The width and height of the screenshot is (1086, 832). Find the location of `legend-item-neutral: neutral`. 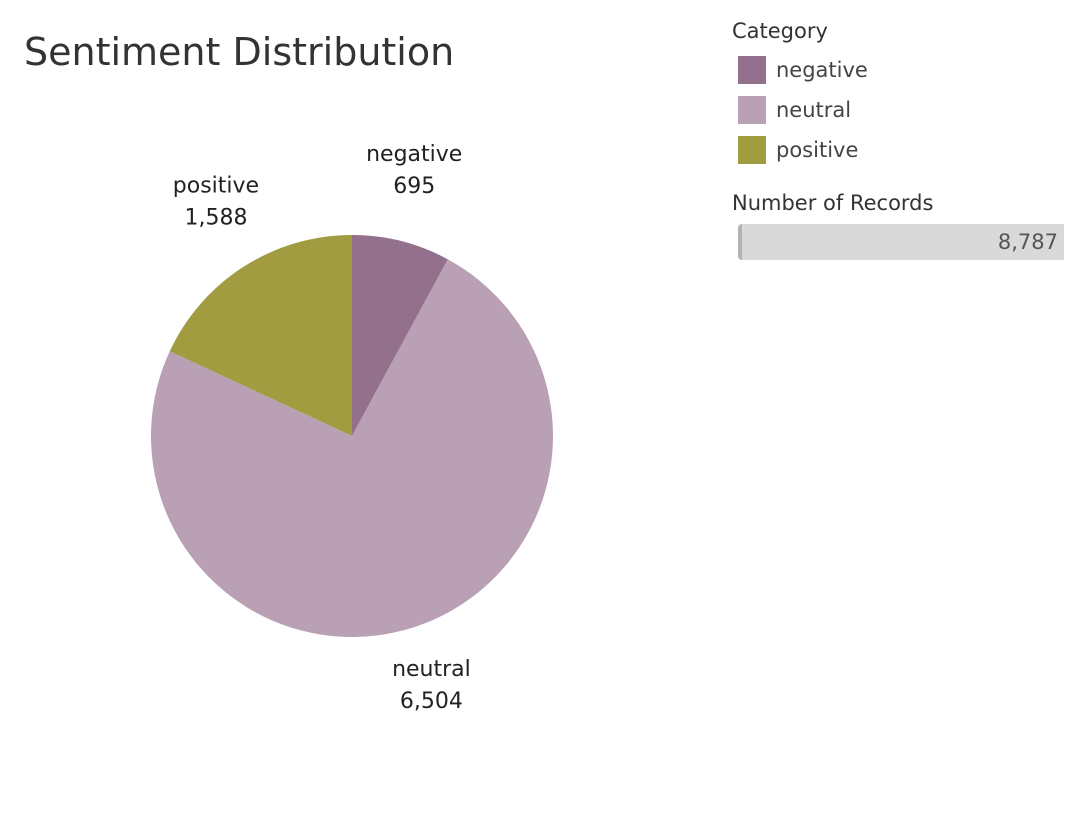

legend-item-neutral: neutral is located at coordinates (902, 110).